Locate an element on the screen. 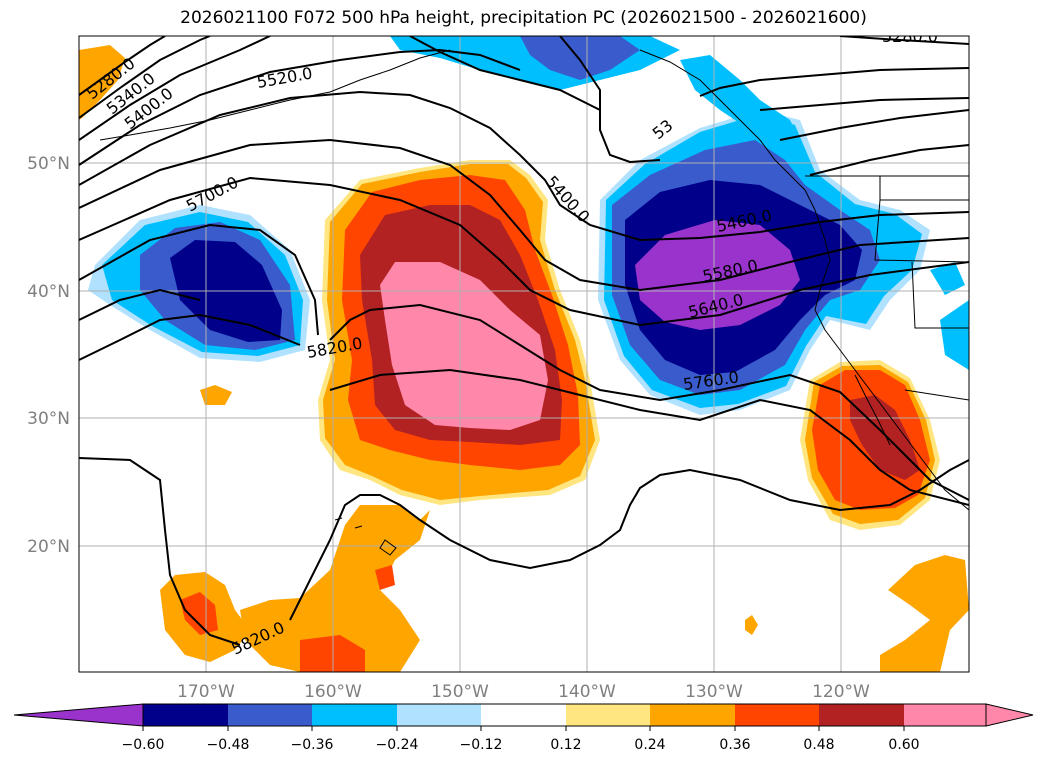 The image size is (1047, 765). lon-label: 170°W is located at coordinates (206, 692).